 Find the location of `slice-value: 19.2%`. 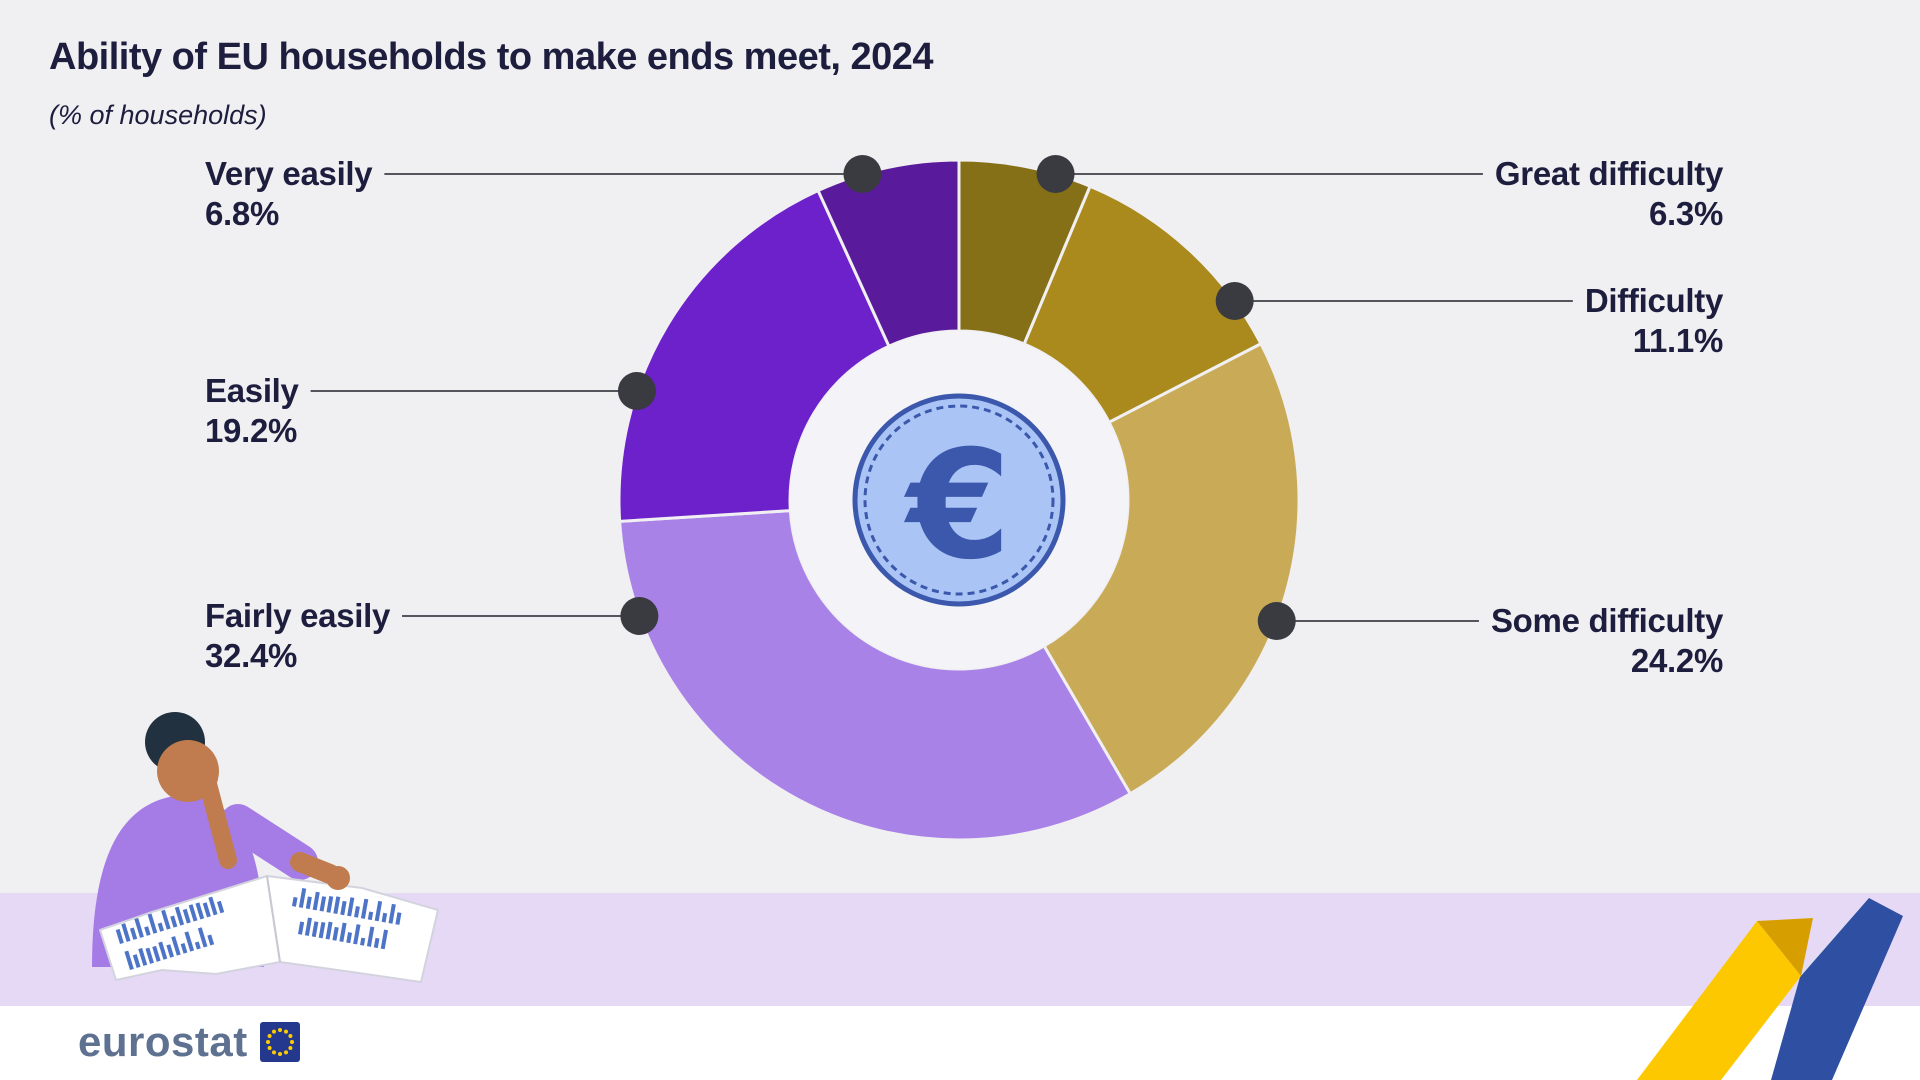

slice-value: 19.2% is located at coordinates (251, 430).